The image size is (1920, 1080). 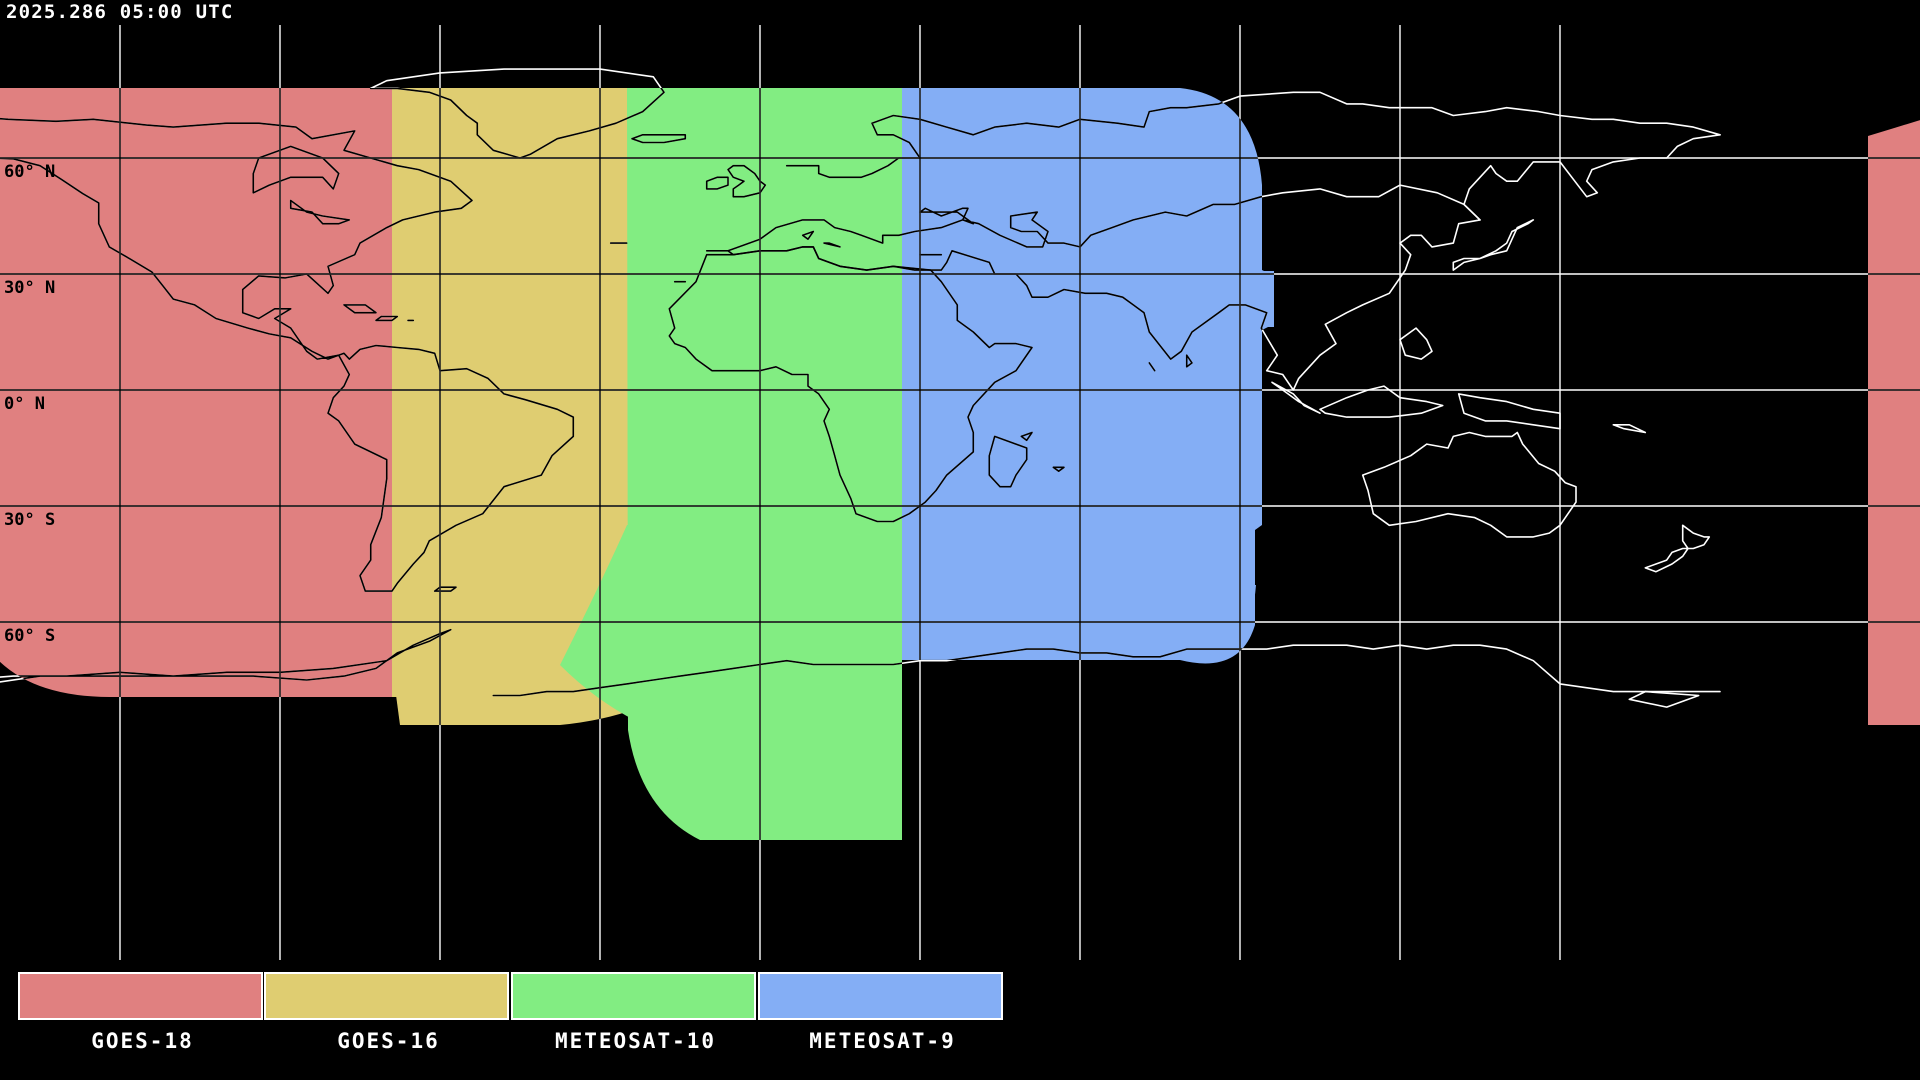 I want to click on latitude-label-s30: 30° S, so click(x=30, y=520).